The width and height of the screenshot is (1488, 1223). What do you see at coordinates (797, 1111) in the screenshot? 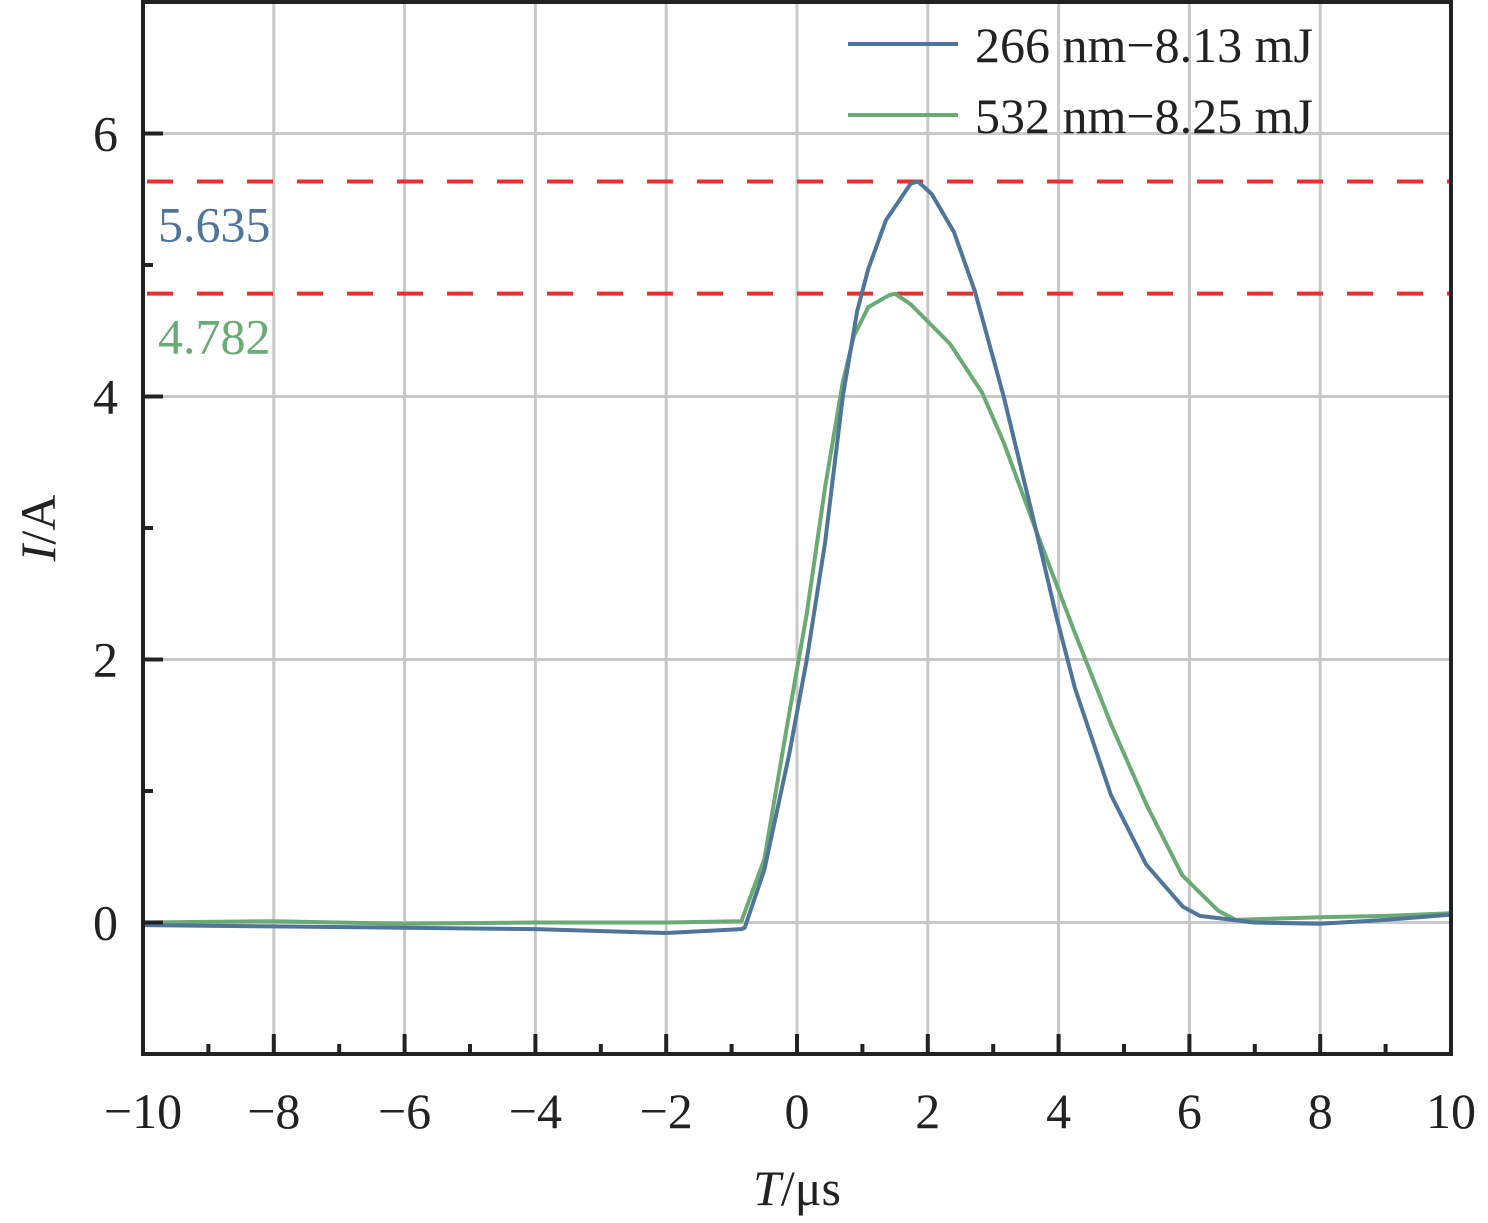
I see `x-tick-label: 0` at bounding box center [797, 1111].